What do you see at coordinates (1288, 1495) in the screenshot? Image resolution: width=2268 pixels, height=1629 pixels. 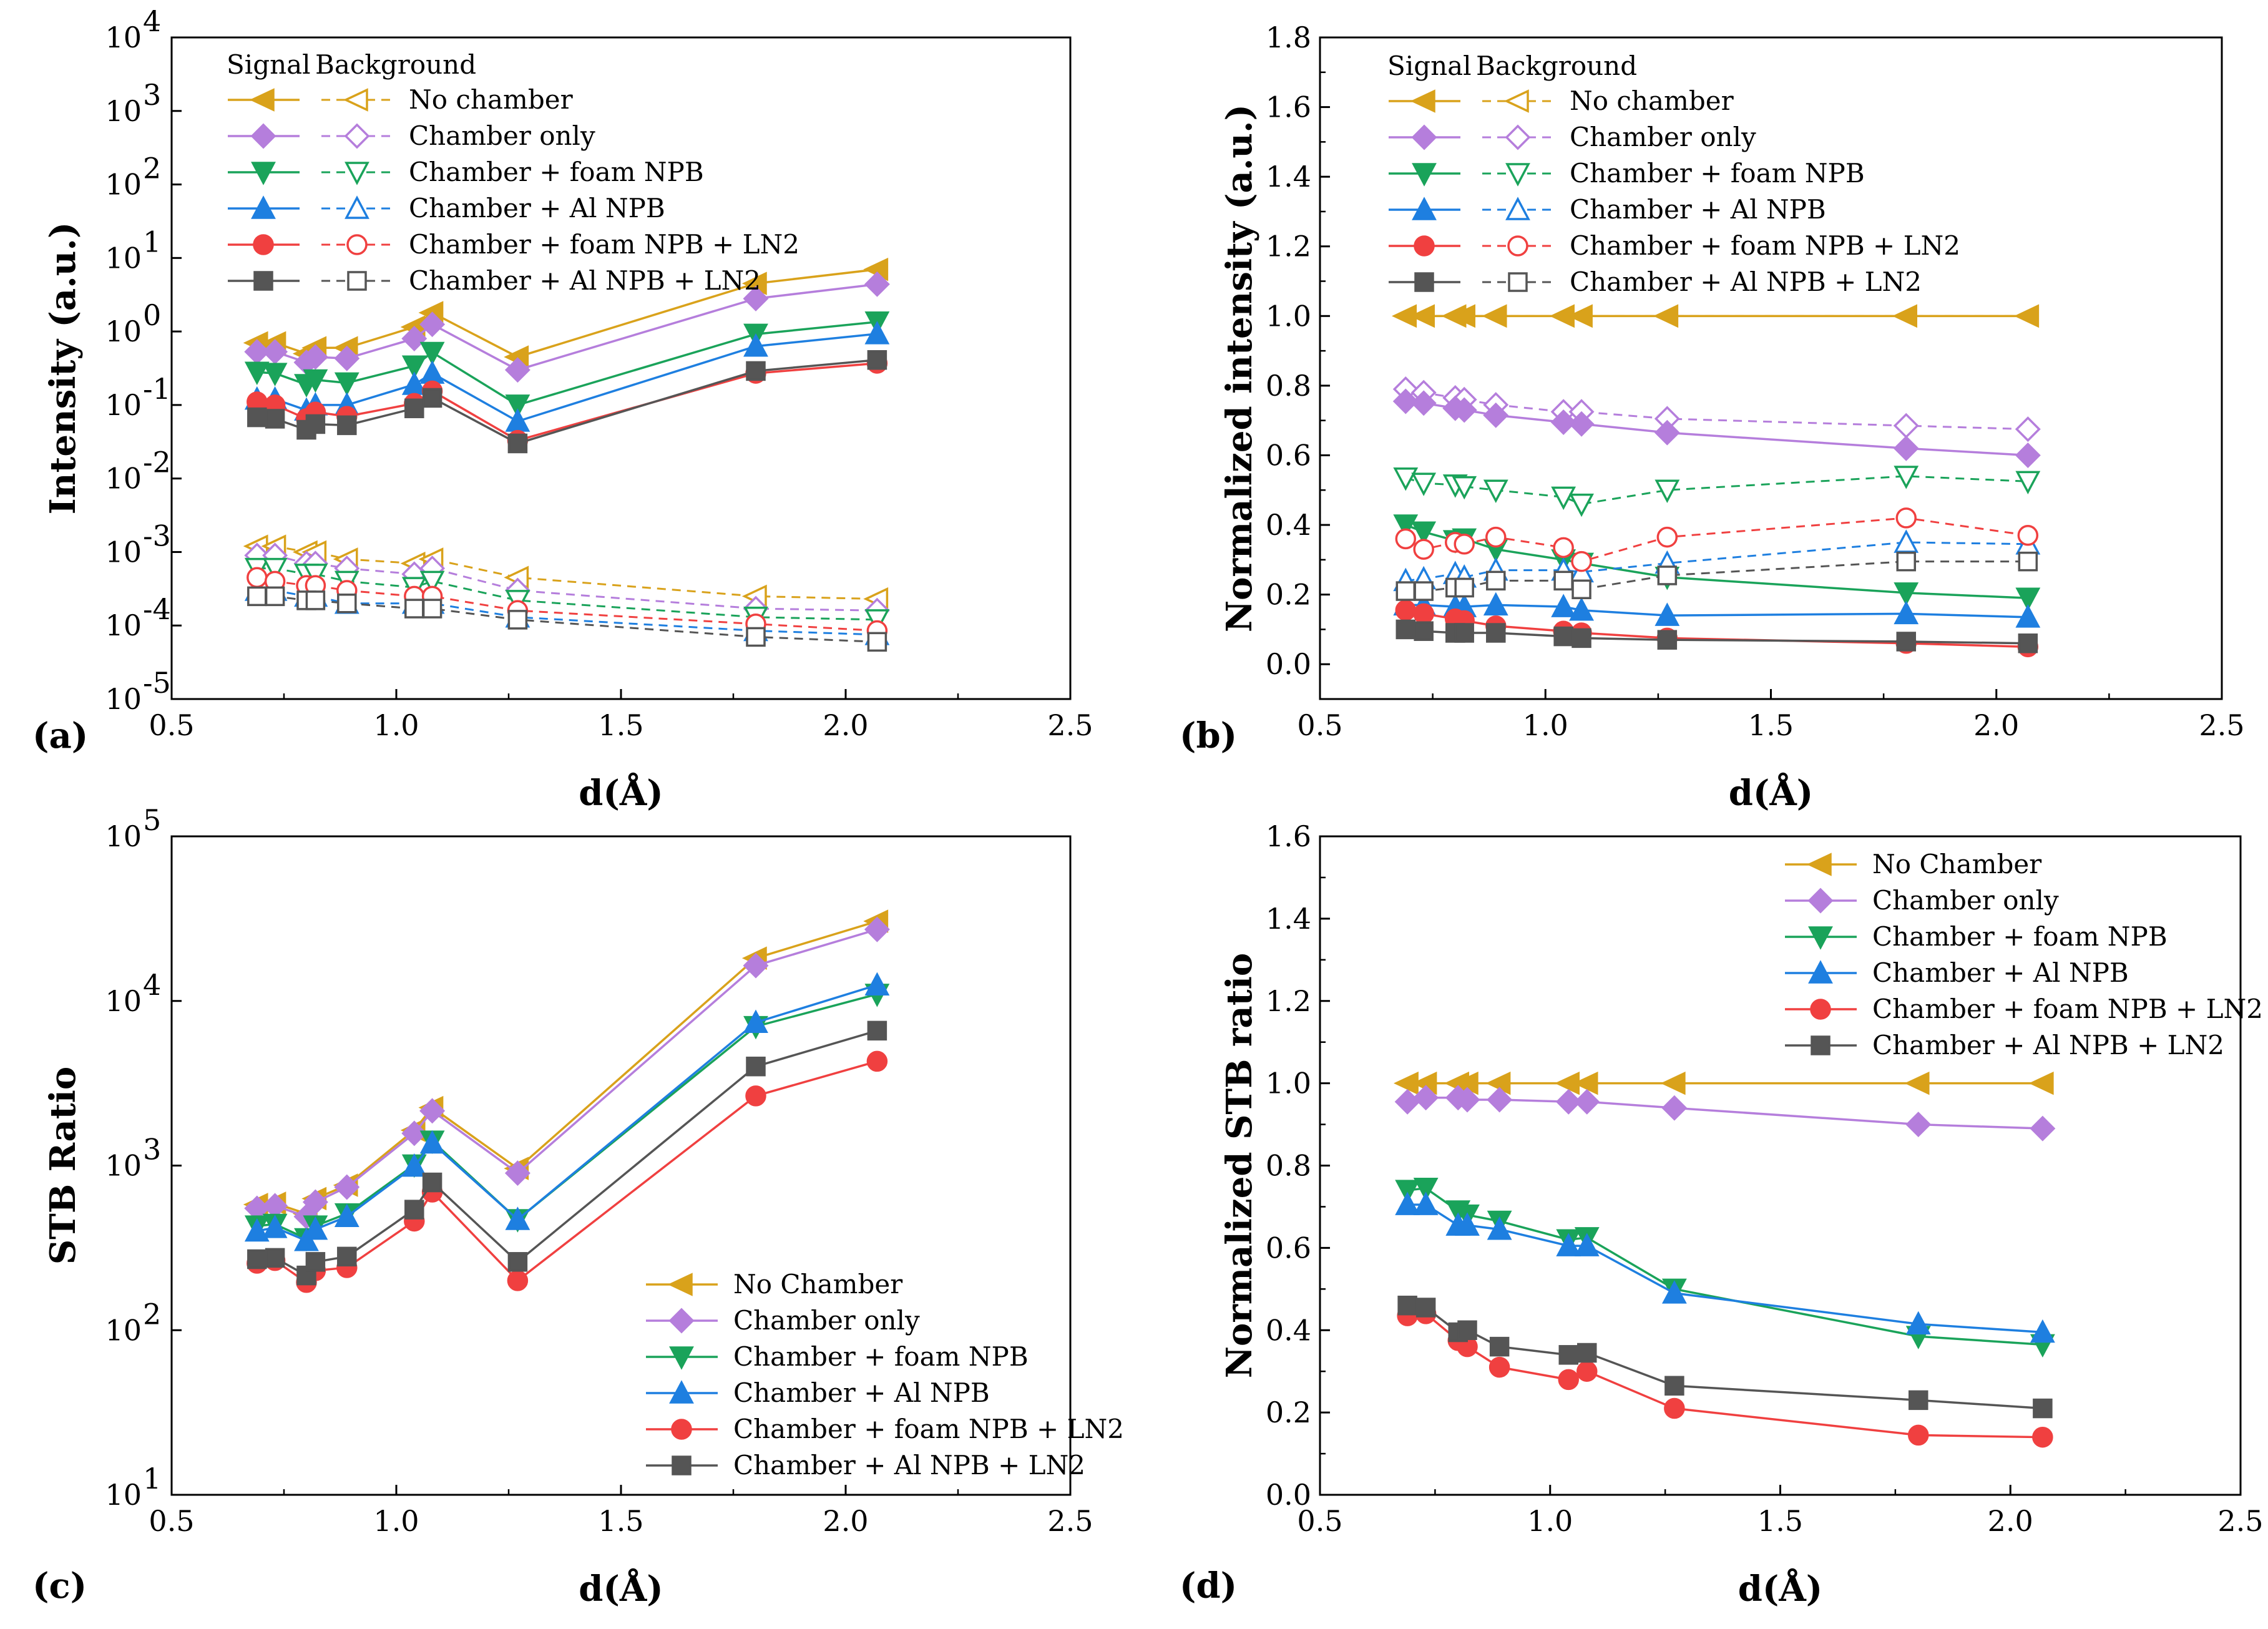 I see `y-tick-label: 0.0` at bounding box center [1288, 1495].